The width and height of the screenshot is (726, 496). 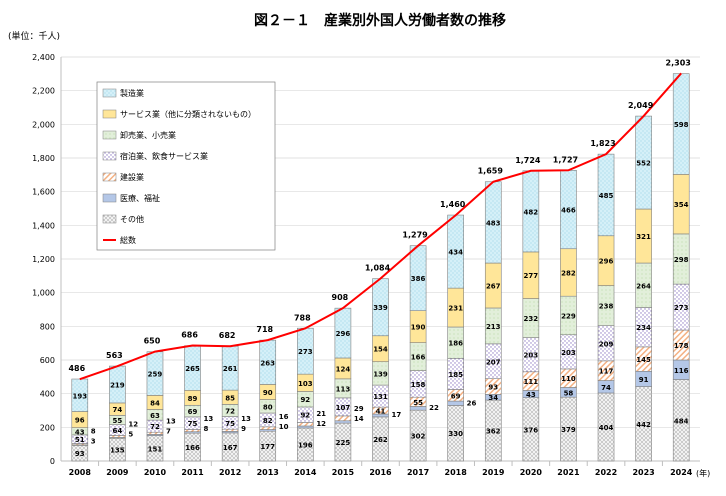 I want to click on data-label-side: 5, so click(x=130, y=434).